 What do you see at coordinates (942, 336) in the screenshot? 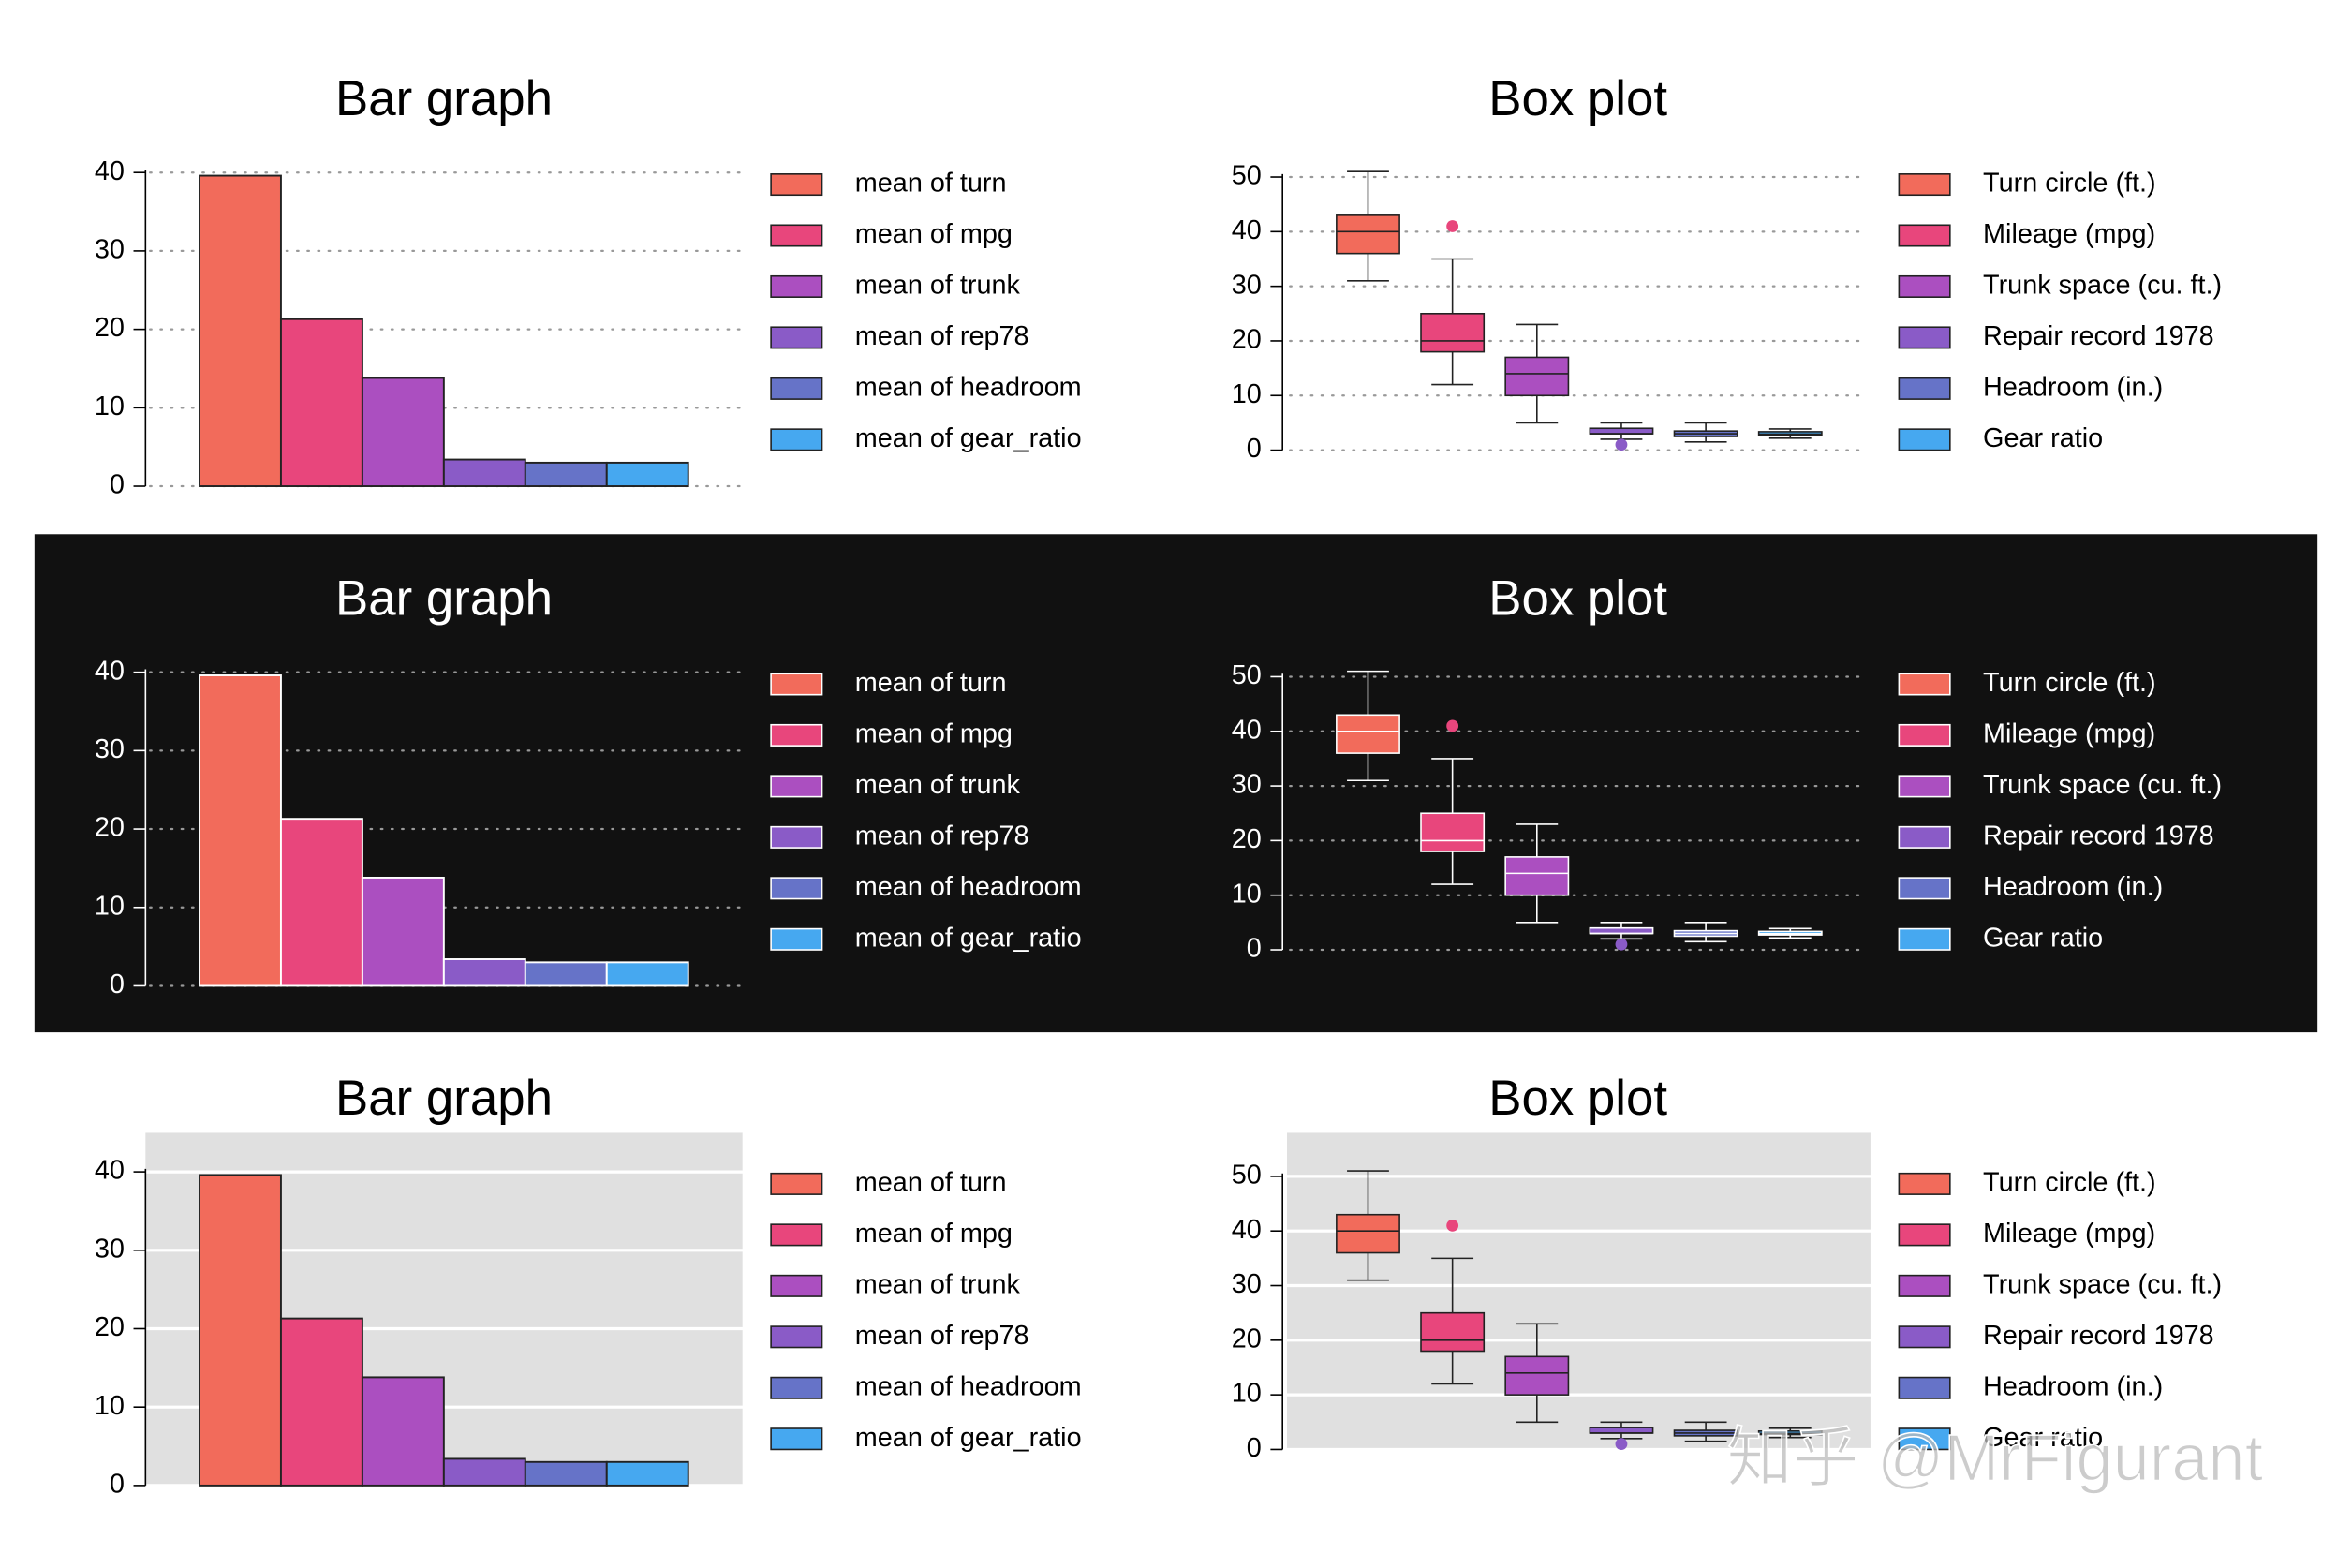
I see `legend-label: mean of rep78` at bounding box center [942, 336].